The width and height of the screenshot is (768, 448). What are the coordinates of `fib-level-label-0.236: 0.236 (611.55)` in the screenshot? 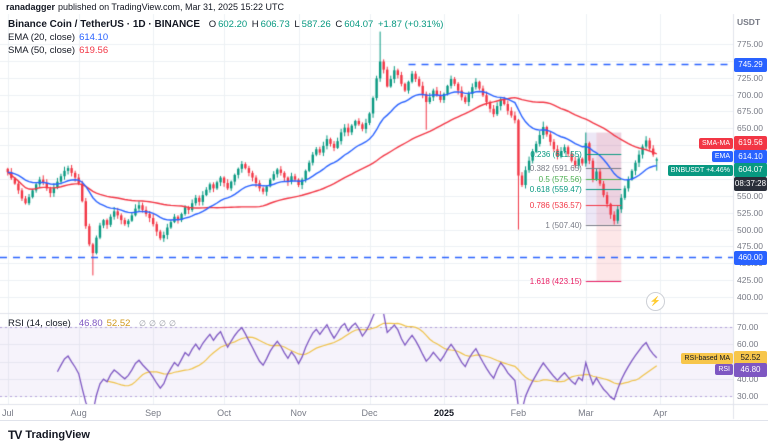 It's located at (556, 155).